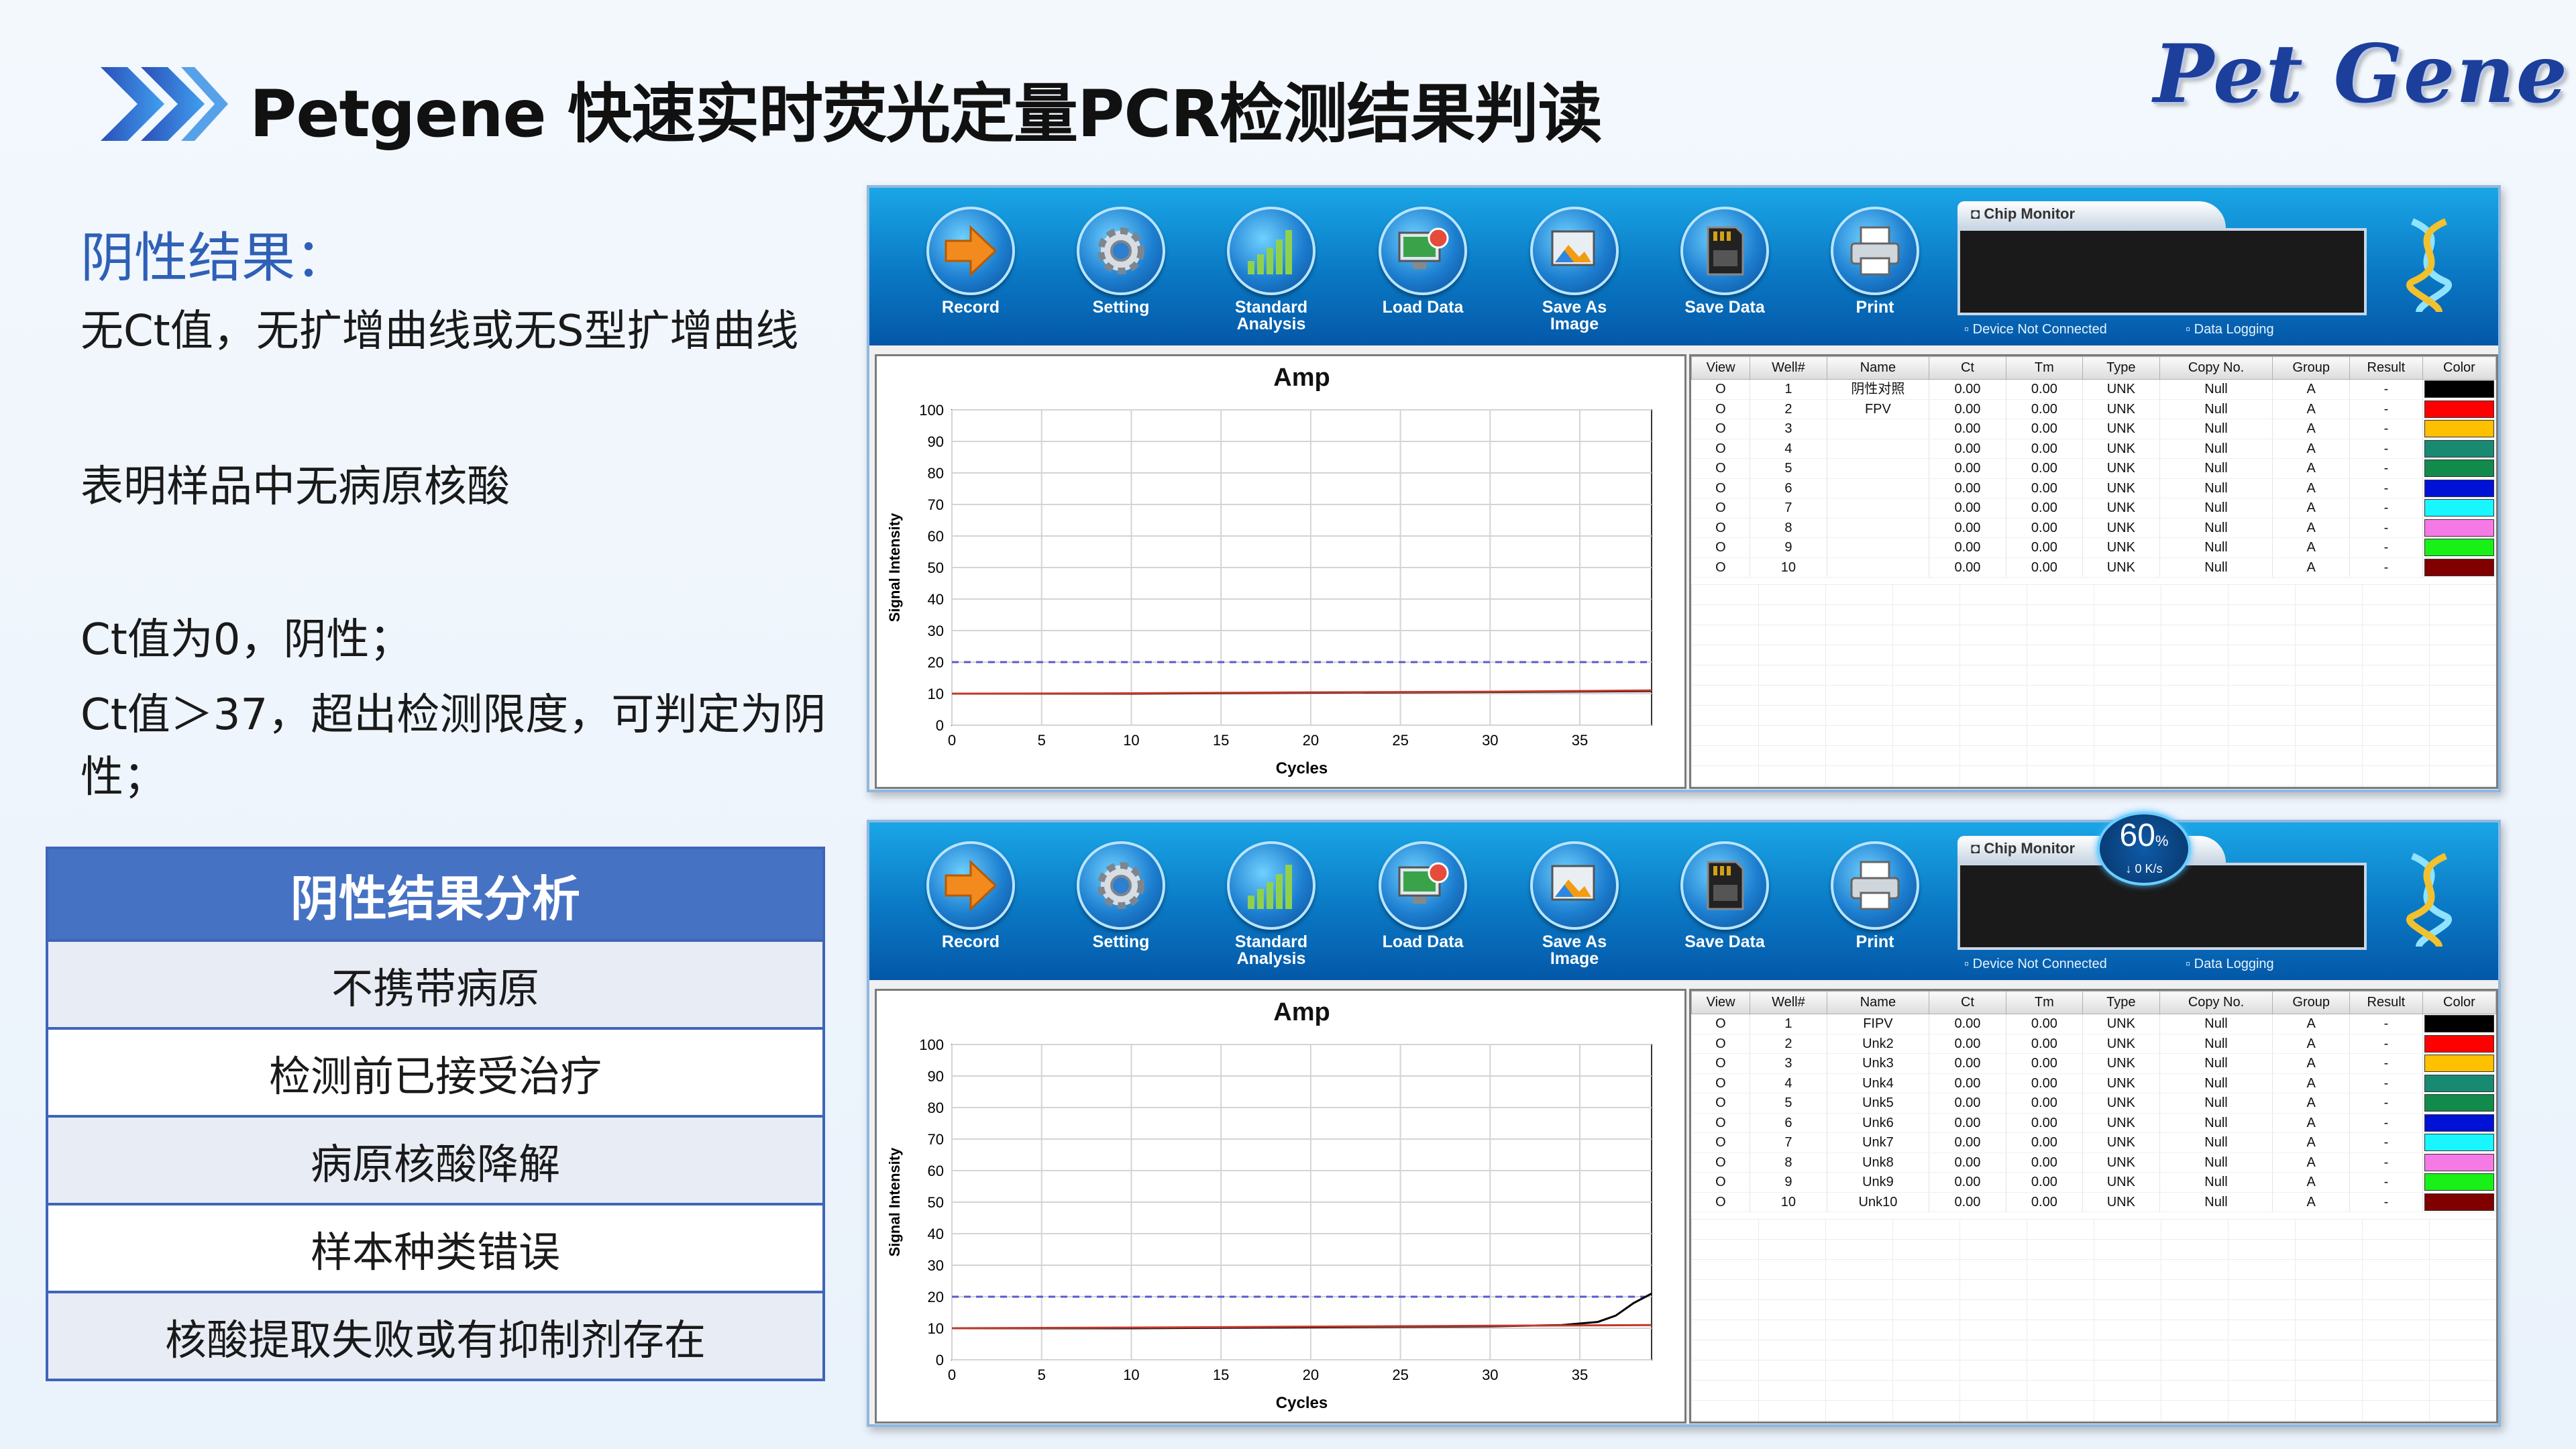 The height and width of the screenshot is (1449, 2576). What do you see at coordinates (2093, 528) in the screenshot?
I see `table-row: O 8 0.00 0.00 UNK Null A -` at bounding box center [2093, 528].